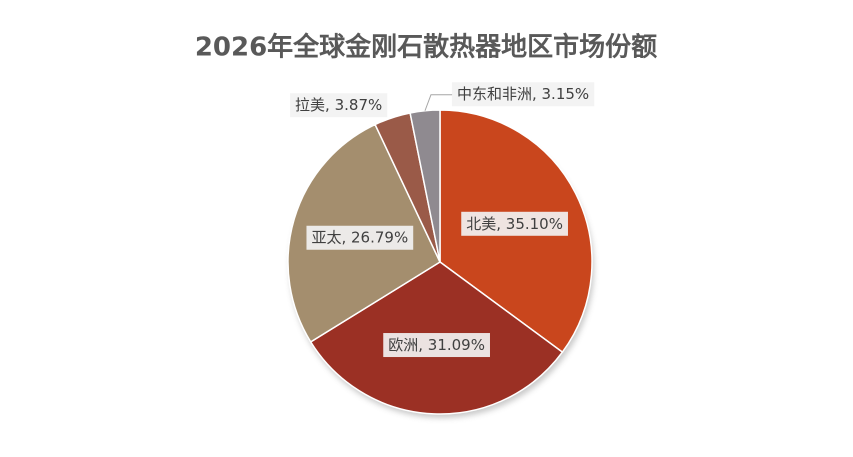 The height and width of the screenshot is (457, 853). I want to click on data-label: 欧洲, 31.09%, so click(436, 345).